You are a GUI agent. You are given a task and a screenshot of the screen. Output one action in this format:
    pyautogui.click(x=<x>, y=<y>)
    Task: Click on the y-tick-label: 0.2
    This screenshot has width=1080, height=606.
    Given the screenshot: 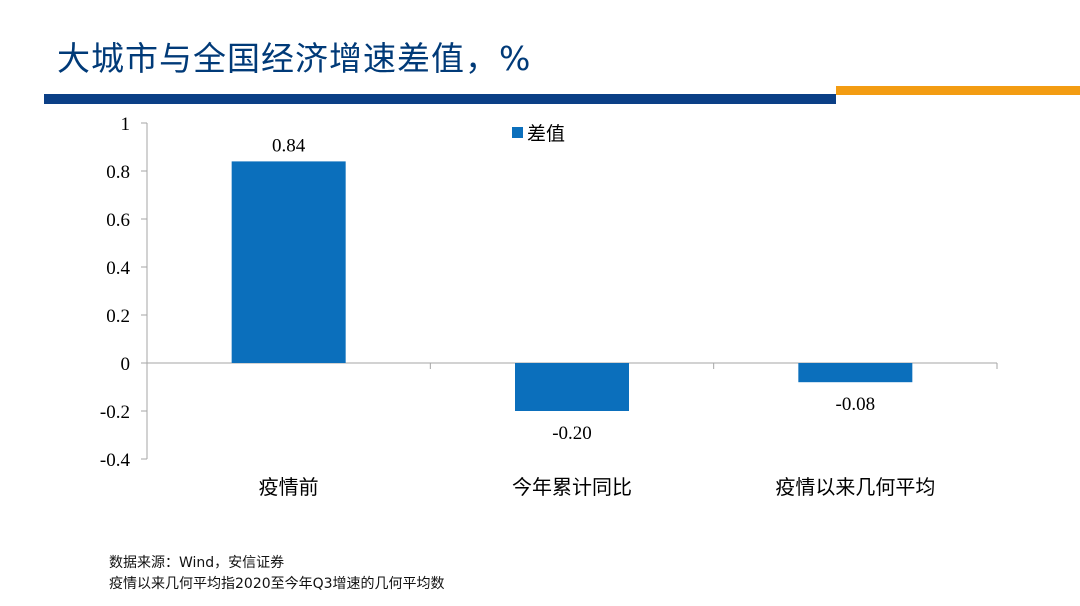 What is the action you would take?
    pyautogui.click(x=118, y=316)
    